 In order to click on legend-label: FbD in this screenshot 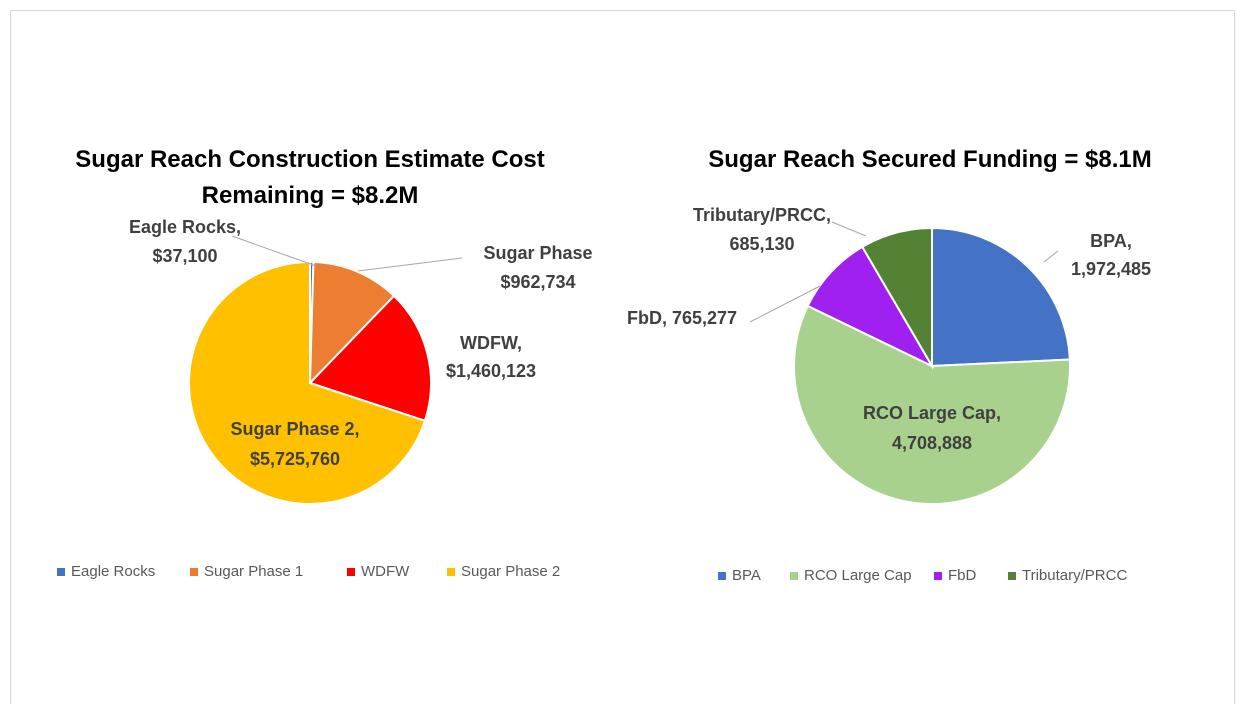, I will do `click(962, 575)`.